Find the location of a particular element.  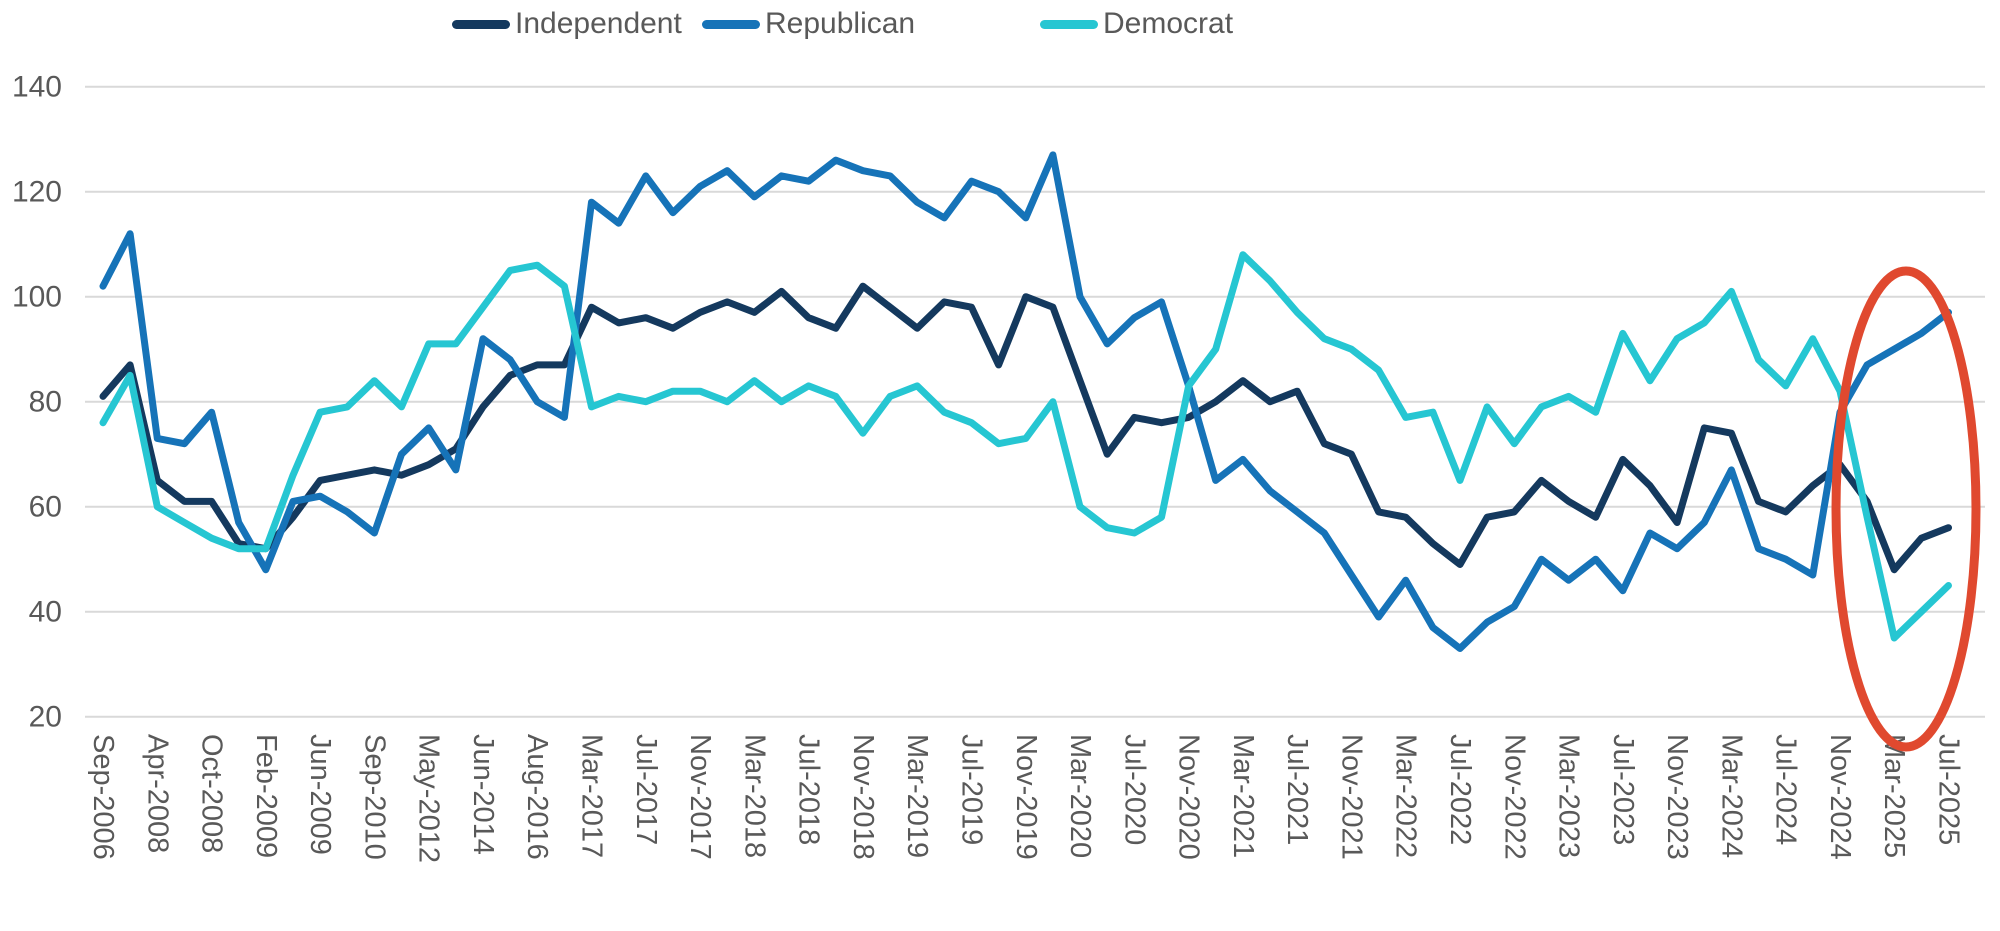

x-axis-tick-label: Nov-2019 is located at coordinates (1026, 797).